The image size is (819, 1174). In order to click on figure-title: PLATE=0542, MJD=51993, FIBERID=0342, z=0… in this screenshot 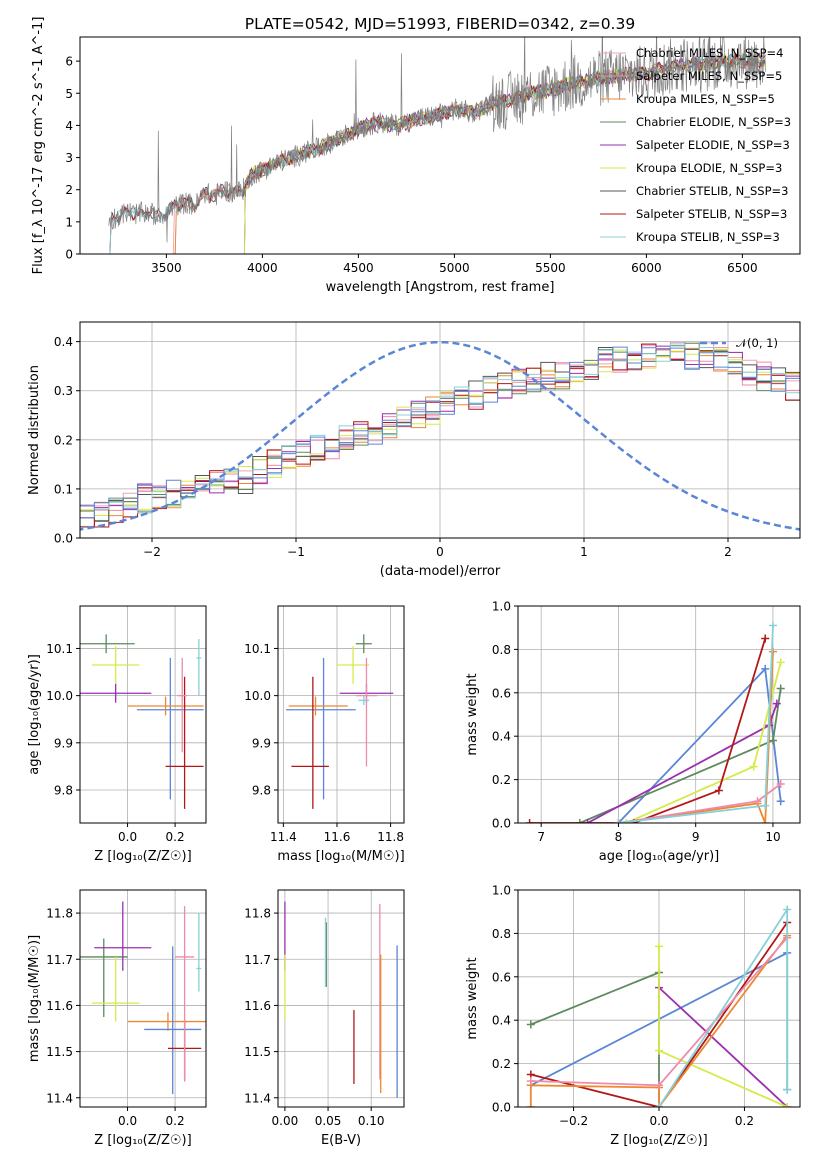, I will do `click(440, 24)`.